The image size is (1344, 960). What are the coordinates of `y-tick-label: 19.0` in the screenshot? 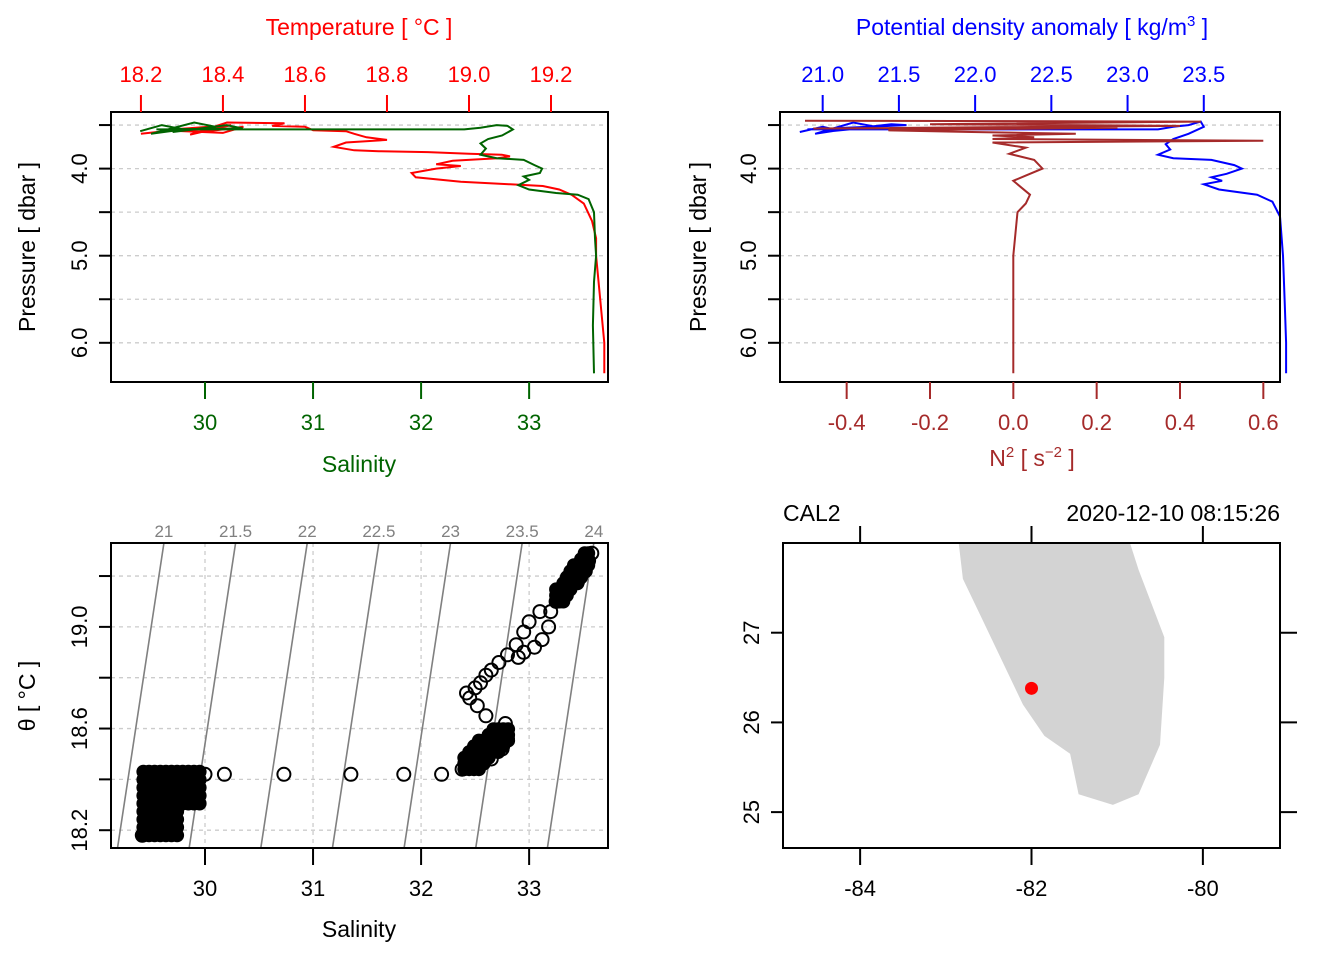 It's located at (79, 626).